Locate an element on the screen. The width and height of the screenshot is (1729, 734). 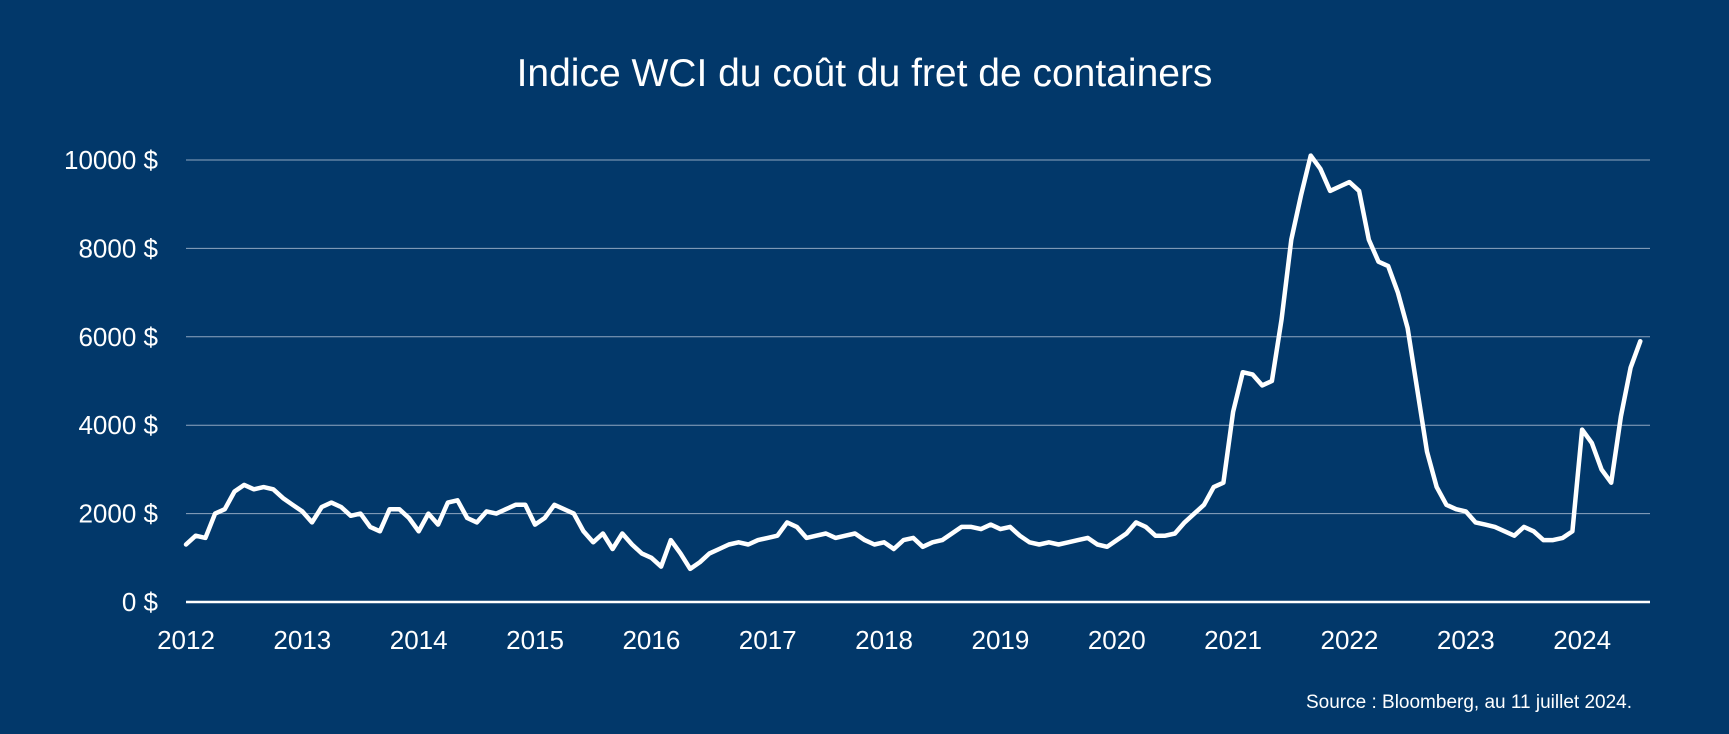
y-tick-label: 6000 $ is located at coordinates (118, 337).